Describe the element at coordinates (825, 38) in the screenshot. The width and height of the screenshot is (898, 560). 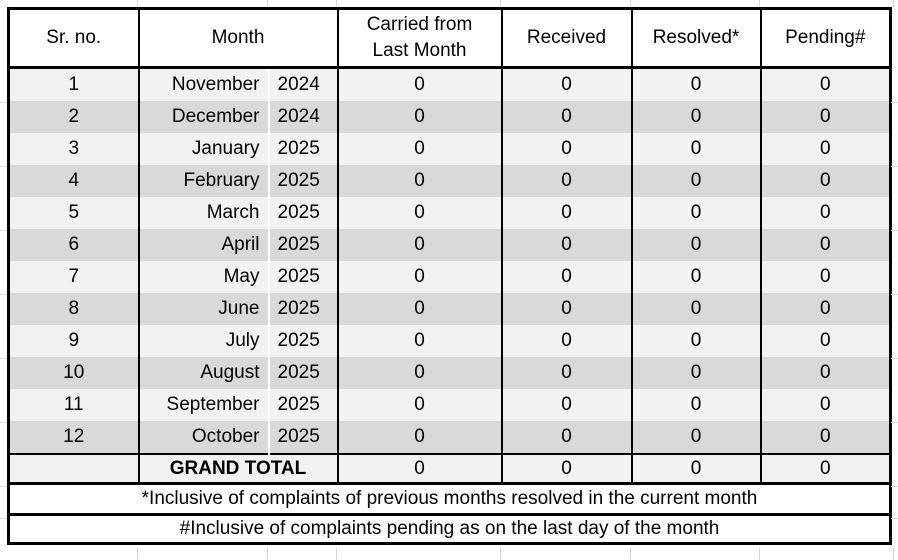
I see `header-pending: Pending#` at that location.